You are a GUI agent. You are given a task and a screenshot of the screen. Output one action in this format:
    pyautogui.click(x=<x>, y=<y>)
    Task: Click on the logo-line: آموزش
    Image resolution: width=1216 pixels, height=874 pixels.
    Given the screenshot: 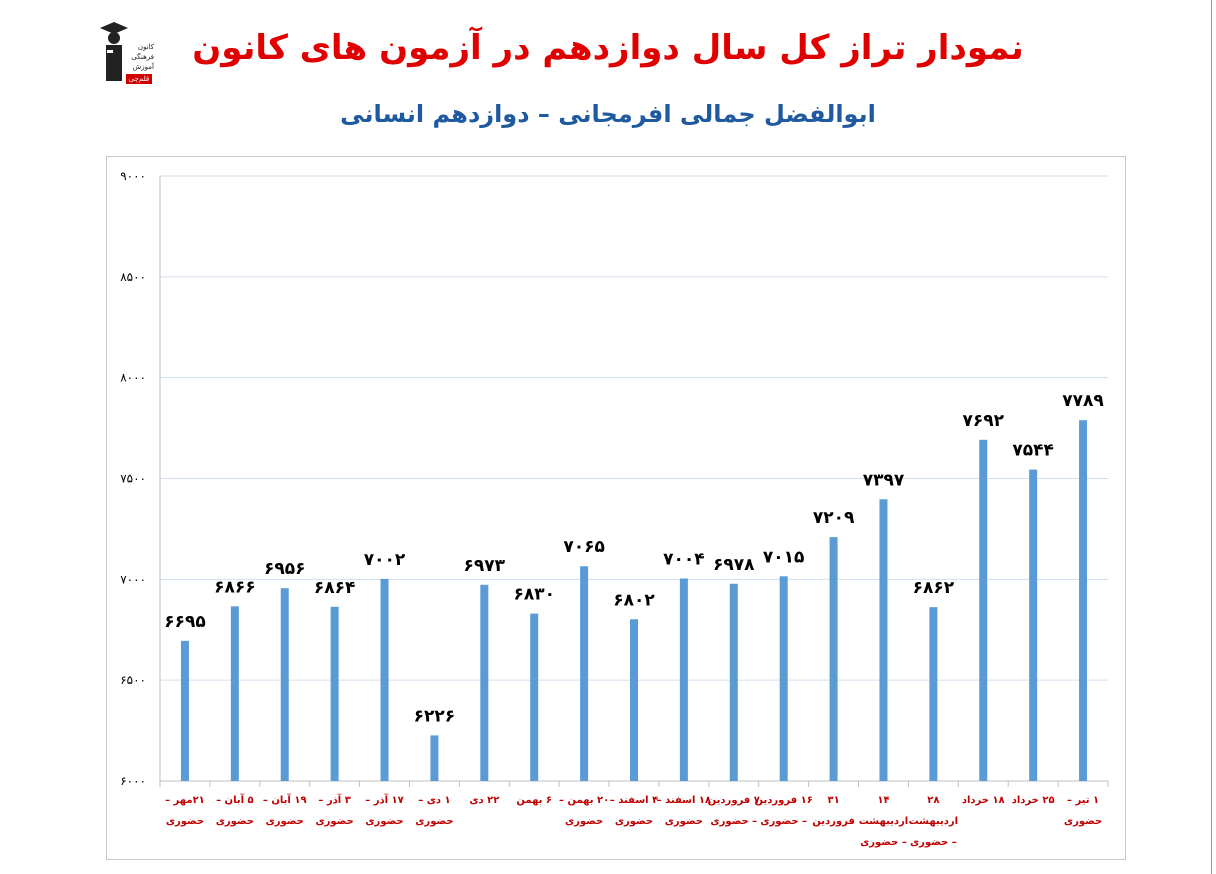 What is the action you would take?
    pyautogui.click(x=143, y=67)
    